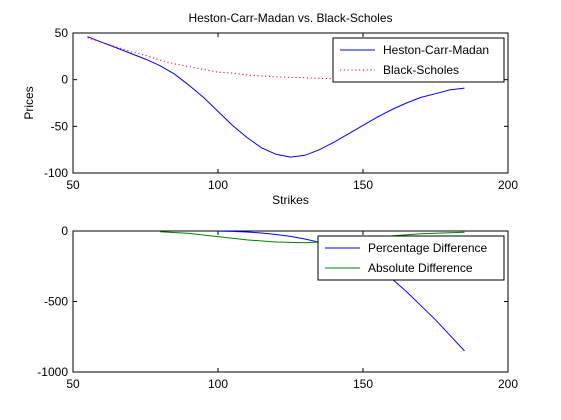  What do you see at coordinates (52, 372) in the screenshot?
I see `y-tick-label: -1000` at bounding box center [52, 372].